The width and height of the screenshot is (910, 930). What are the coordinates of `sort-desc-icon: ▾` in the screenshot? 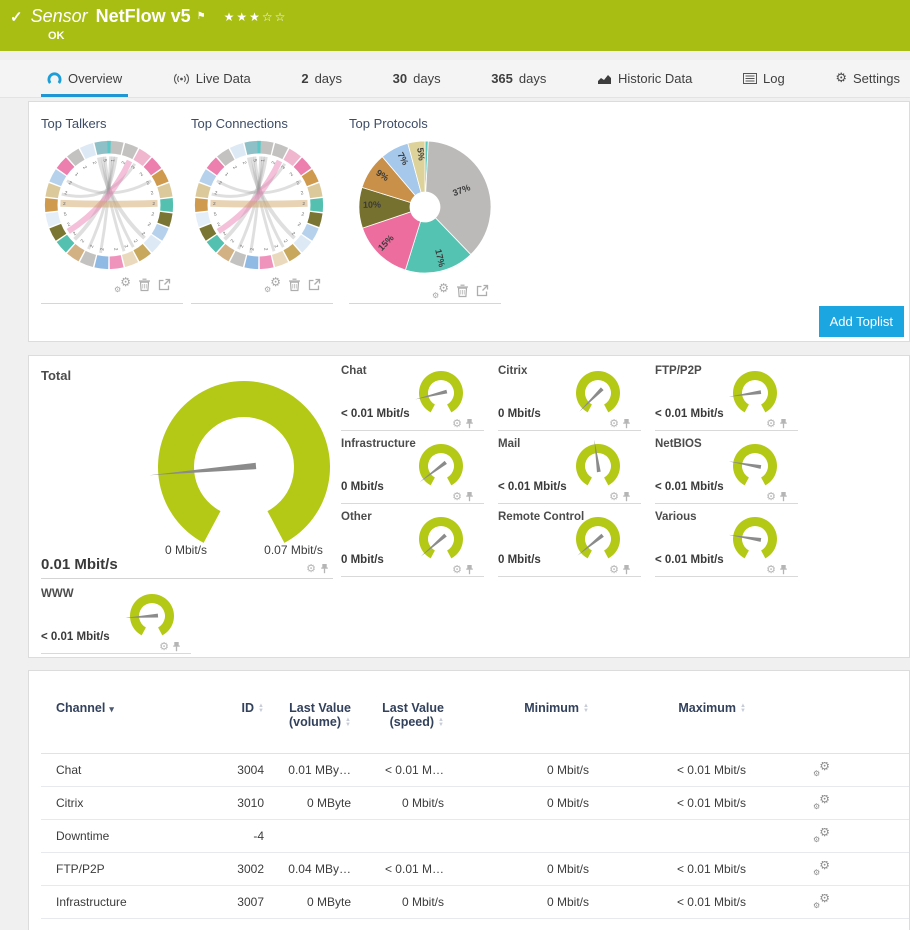 It's located at (111, 709).